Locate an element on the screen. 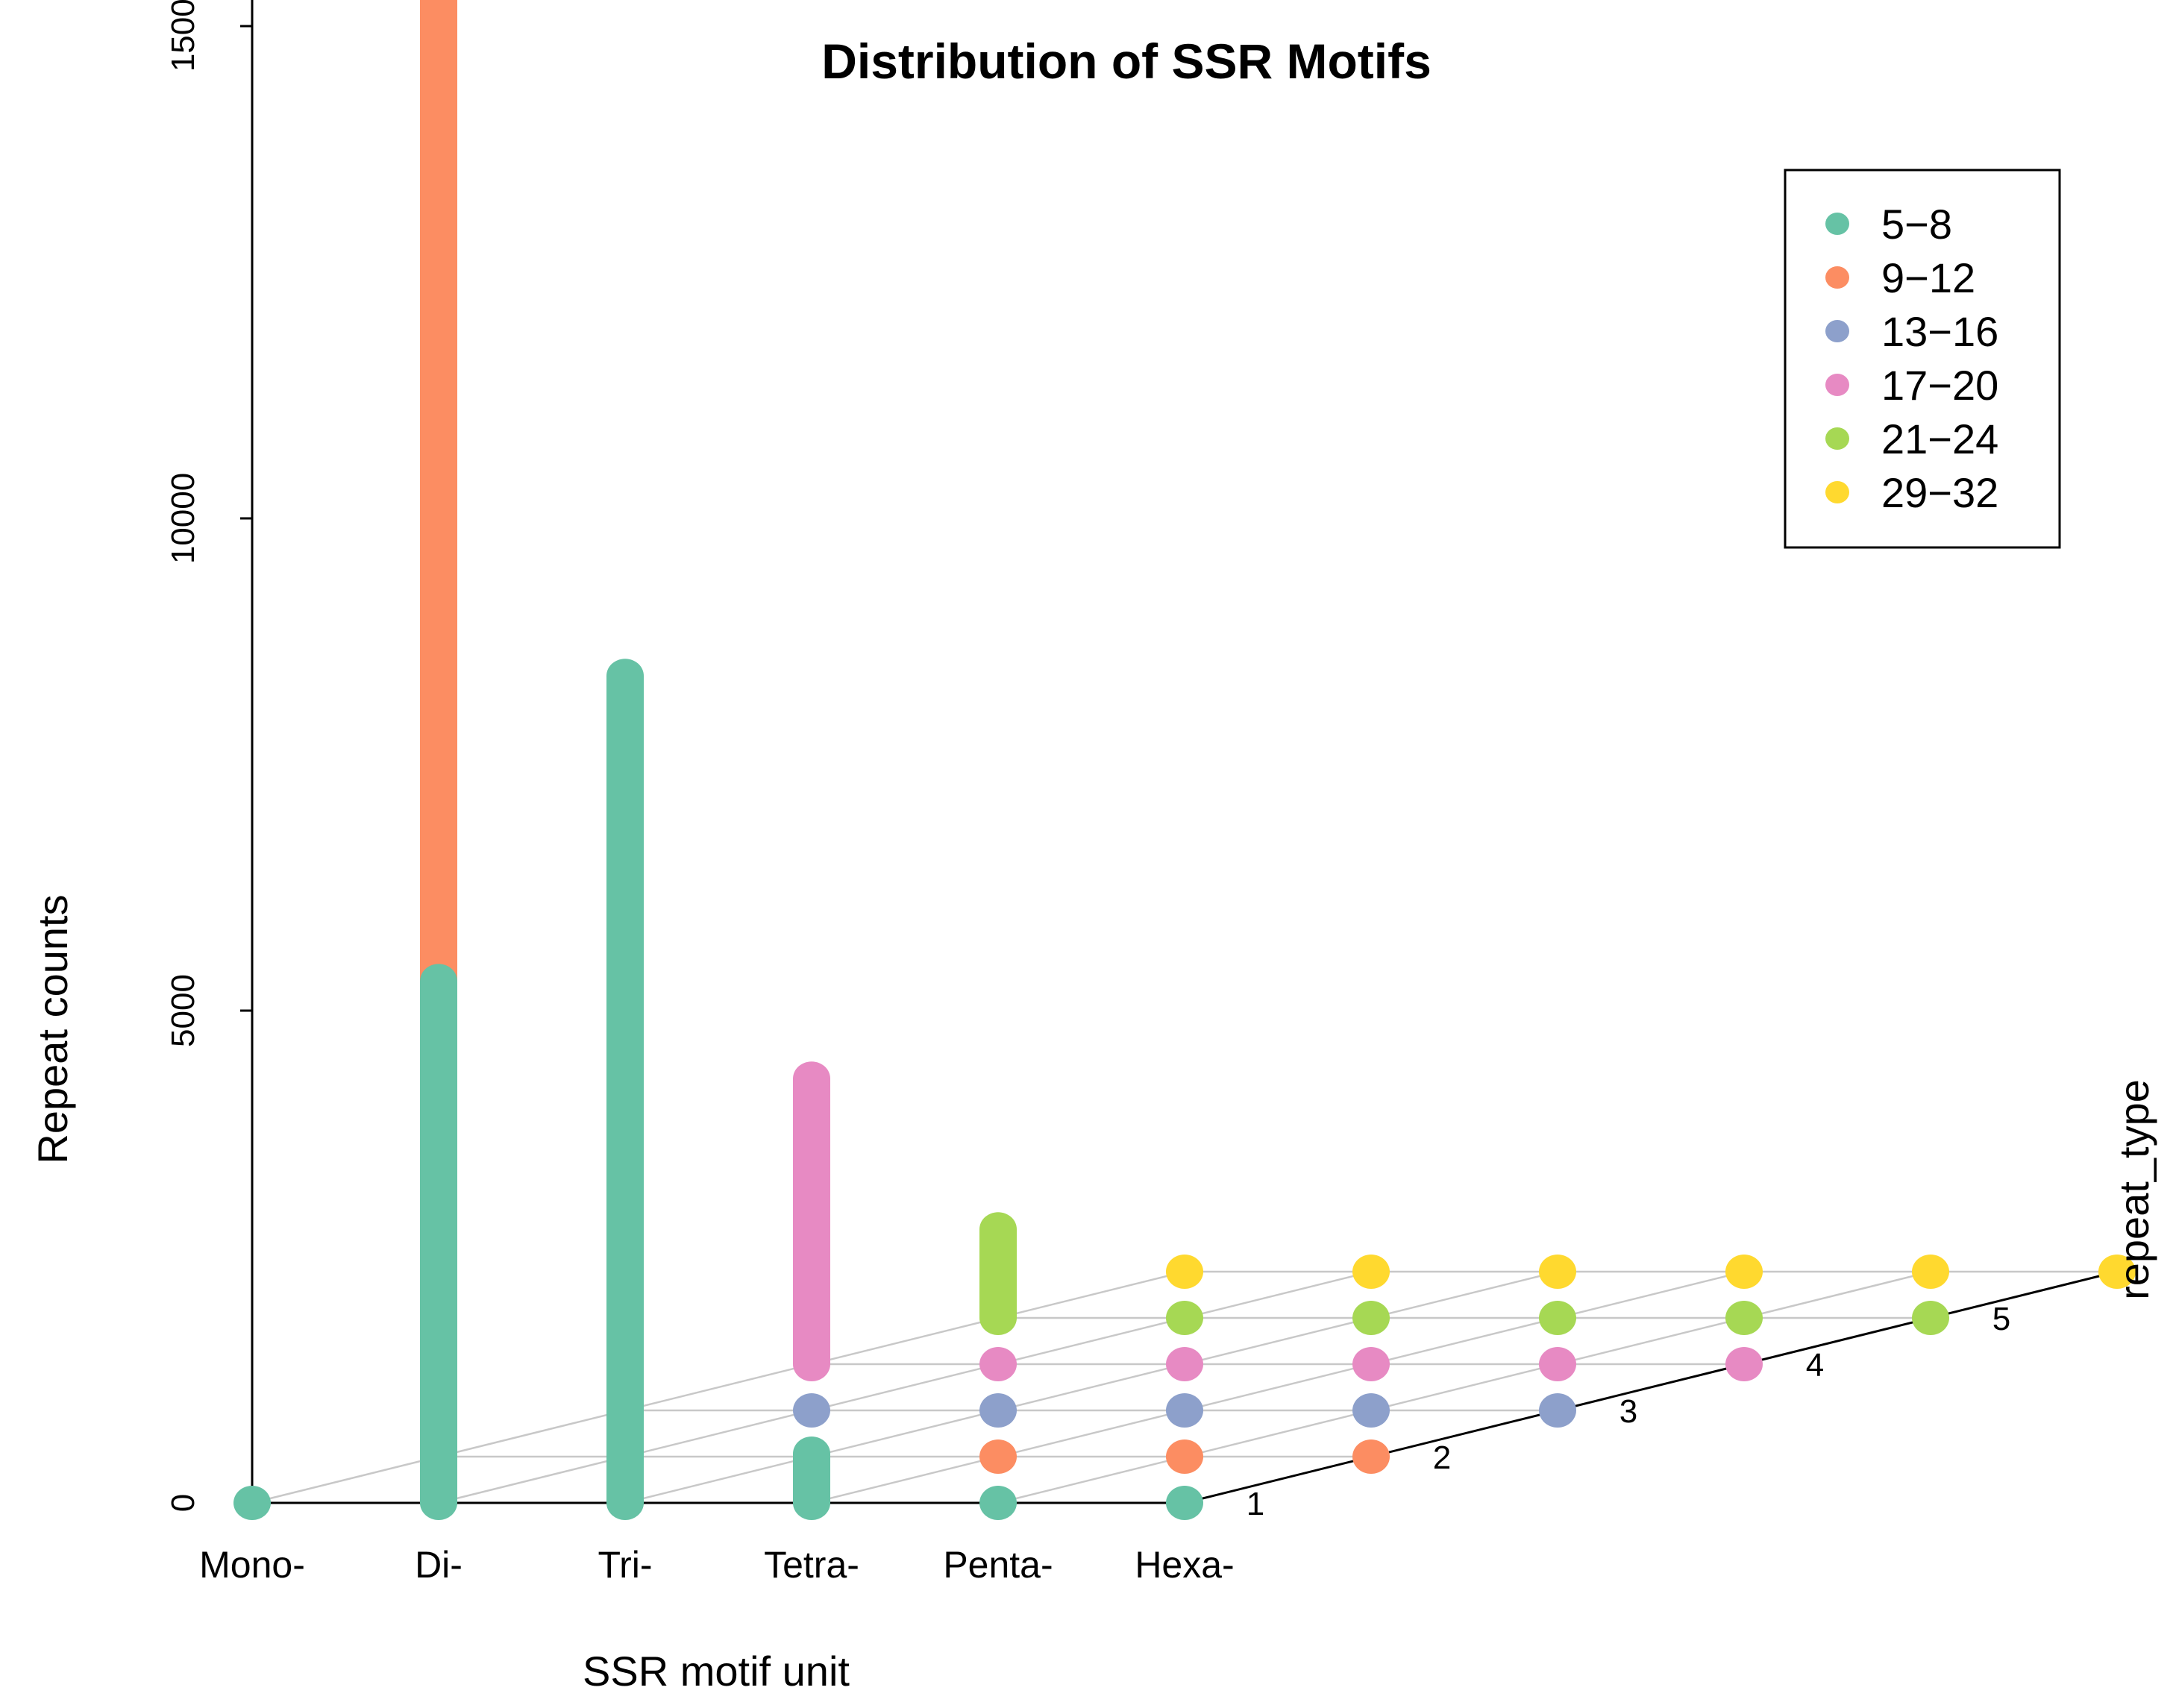  z-tick-label: 0 is located at coordinates (183, 1503).